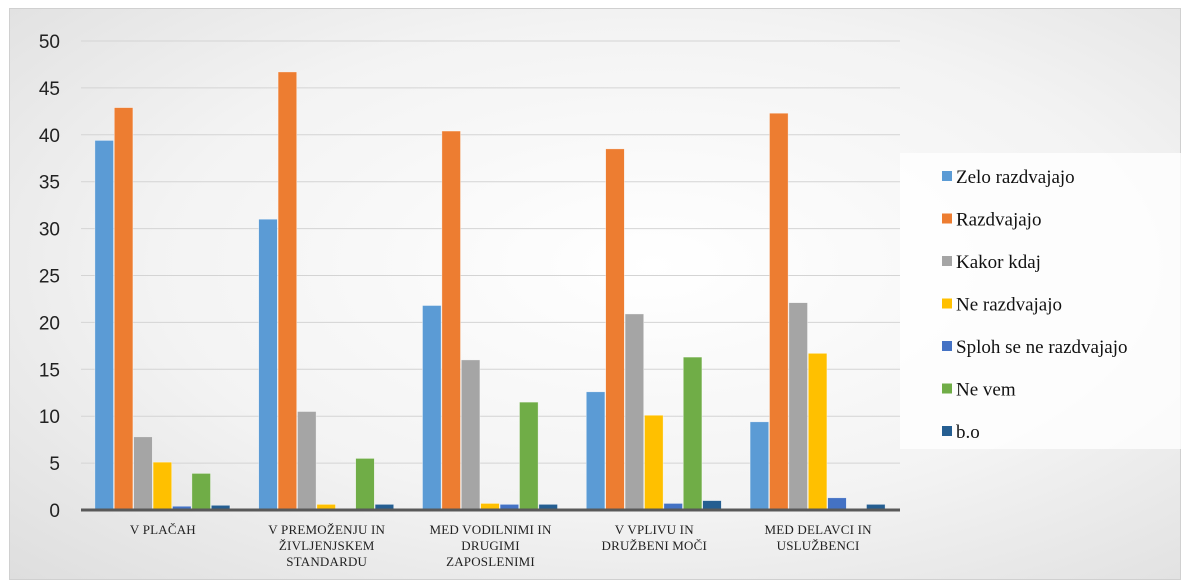 The width and height of the screenshot is (1187, 585). What do you see at coordinates (54, 464) in the screenshot?
I see `y-tick-label: 5` at bounding box center [54, 464].